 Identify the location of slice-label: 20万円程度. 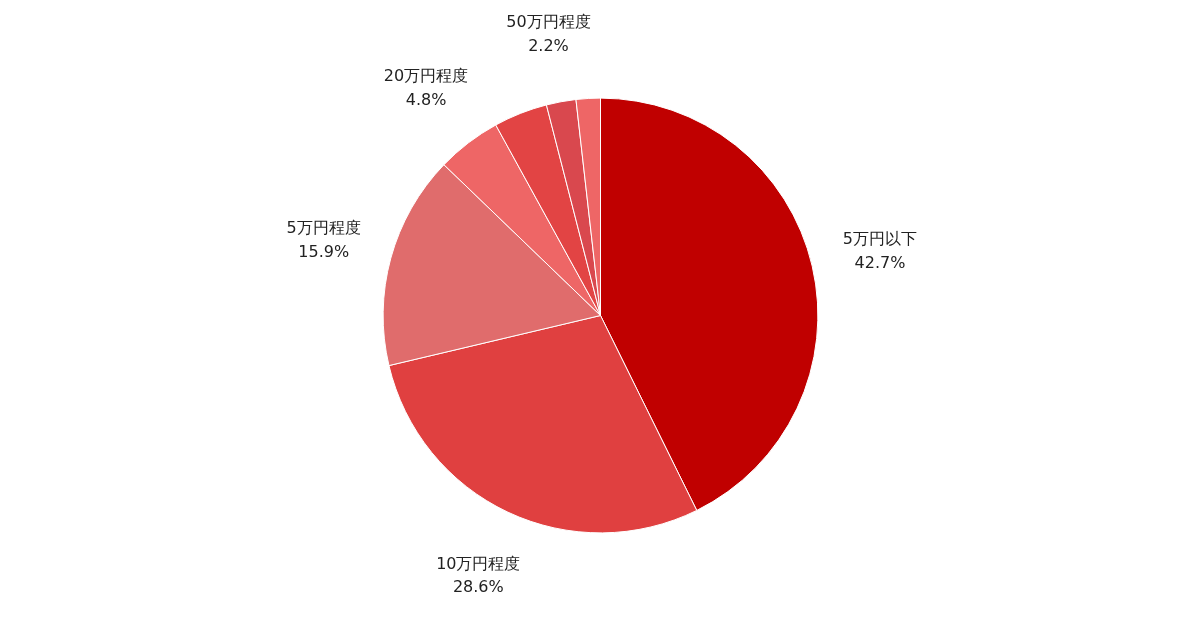
(426, 76).